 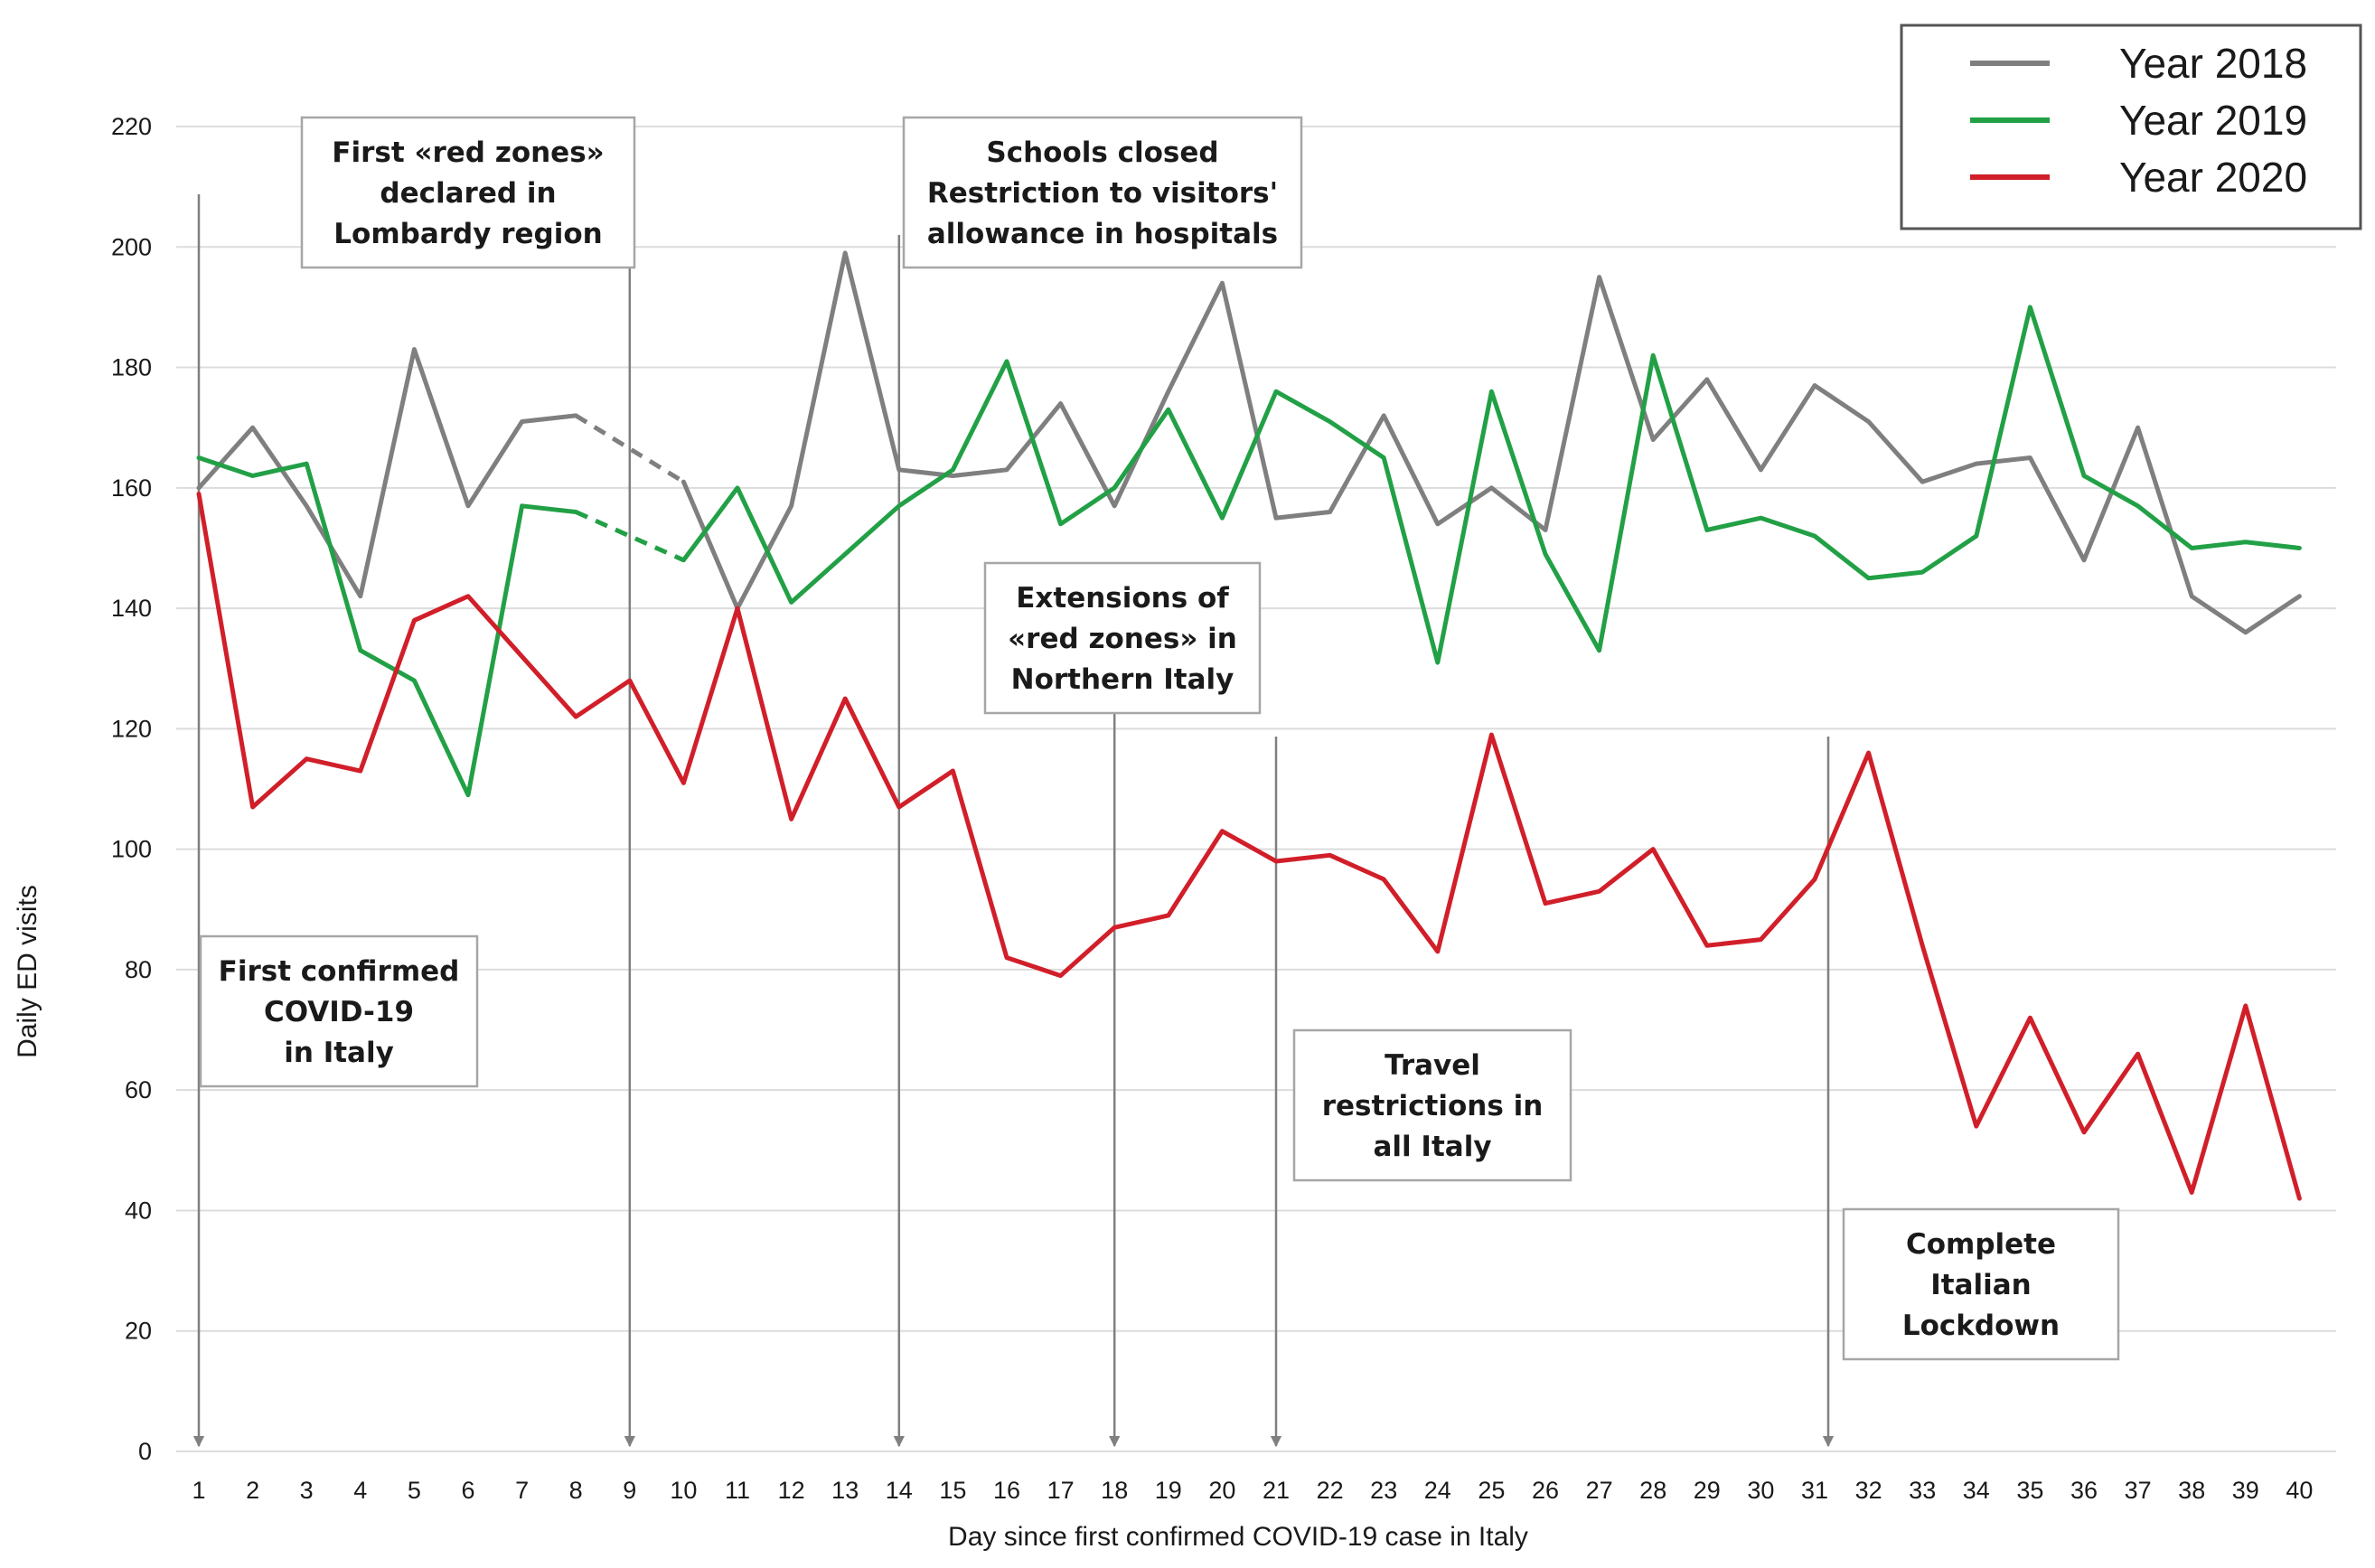 What do you see at coordinates (2213, 120) in the screenshot?
I see `legend-label: Year 2019` at bounding box center [2213, 120].